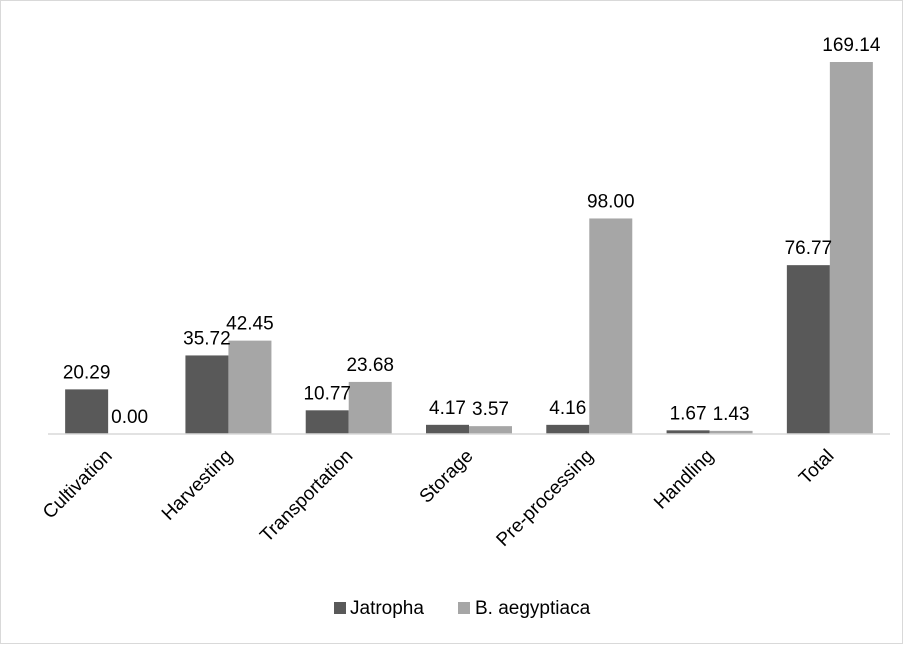 This screenshot has width=903, height=645. I want to click on legend: Jatropha B. aegyptiaca, so click(462, 608).